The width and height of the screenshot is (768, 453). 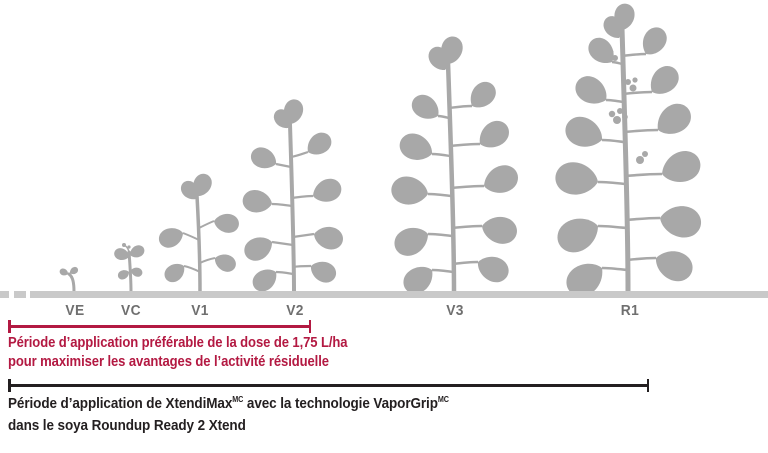 I want to click on stage-label-v3: V3, so click(x=455, y=311).